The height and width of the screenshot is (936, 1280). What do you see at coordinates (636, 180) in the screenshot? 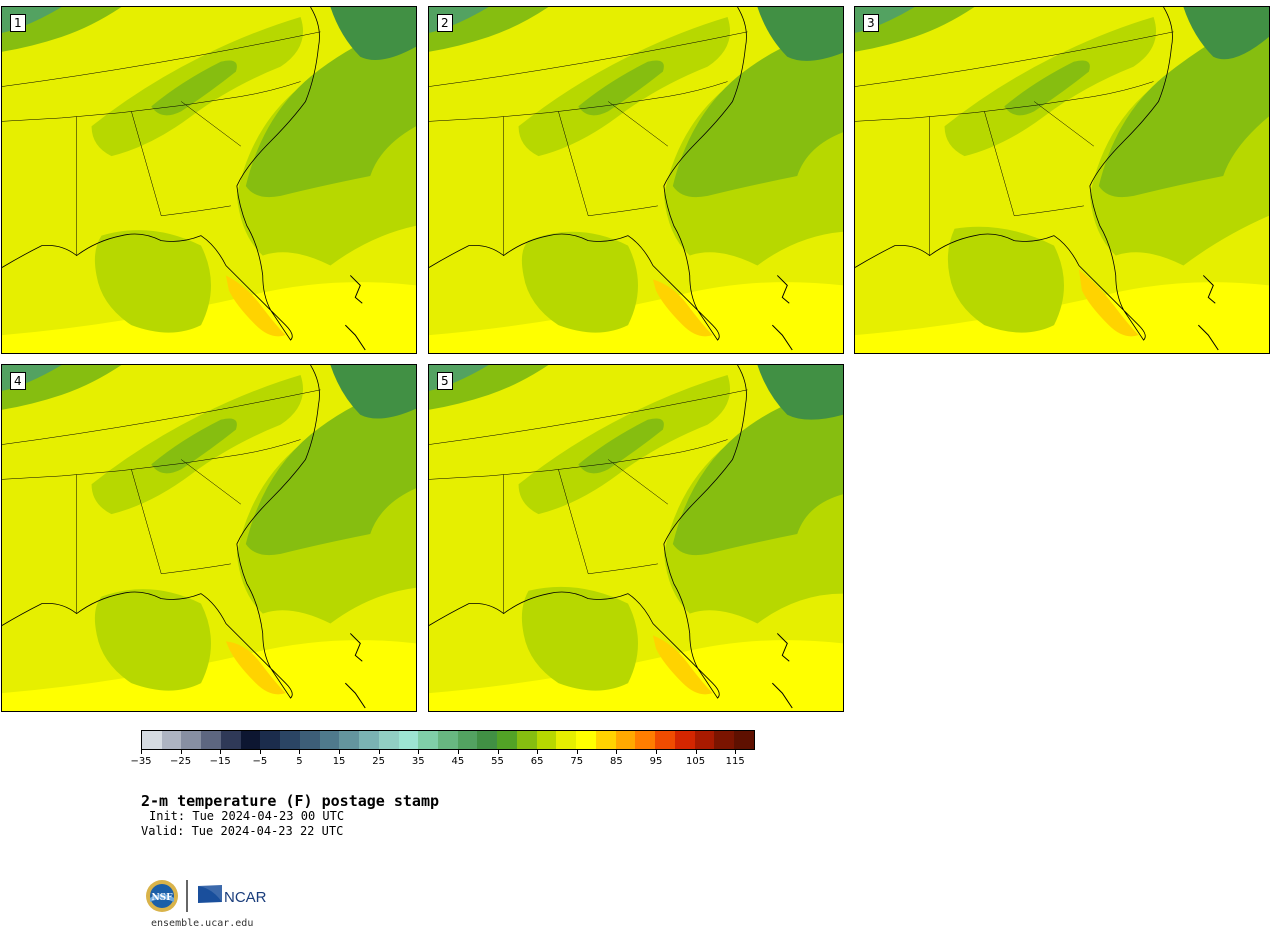
I see `map-panel-2: 2` at bounding box center [636, 180].